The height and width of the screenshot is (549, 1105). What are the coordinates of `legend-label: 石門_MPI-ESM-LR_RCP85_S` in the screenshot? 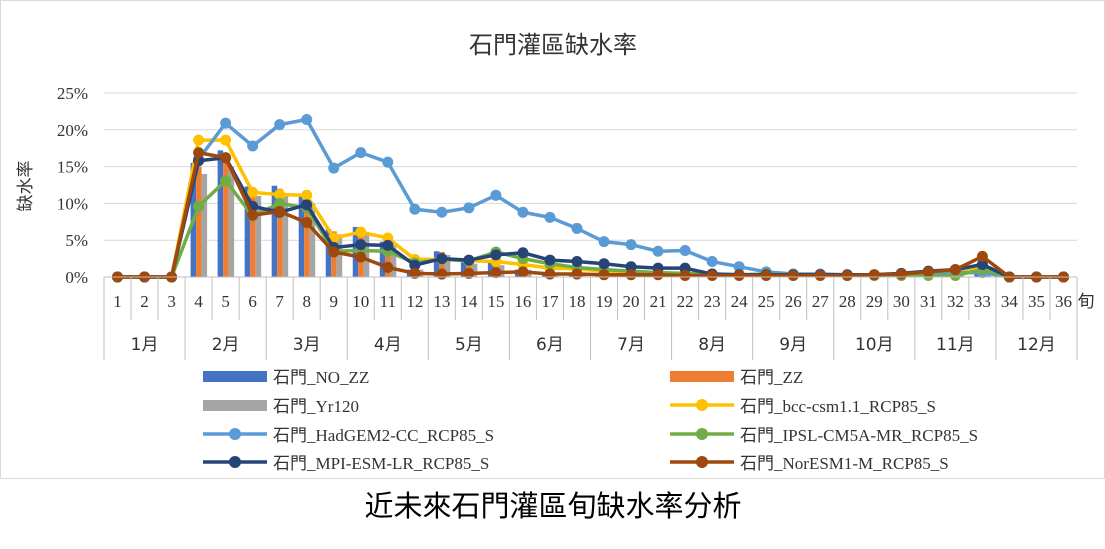 It's located at (381, 463).